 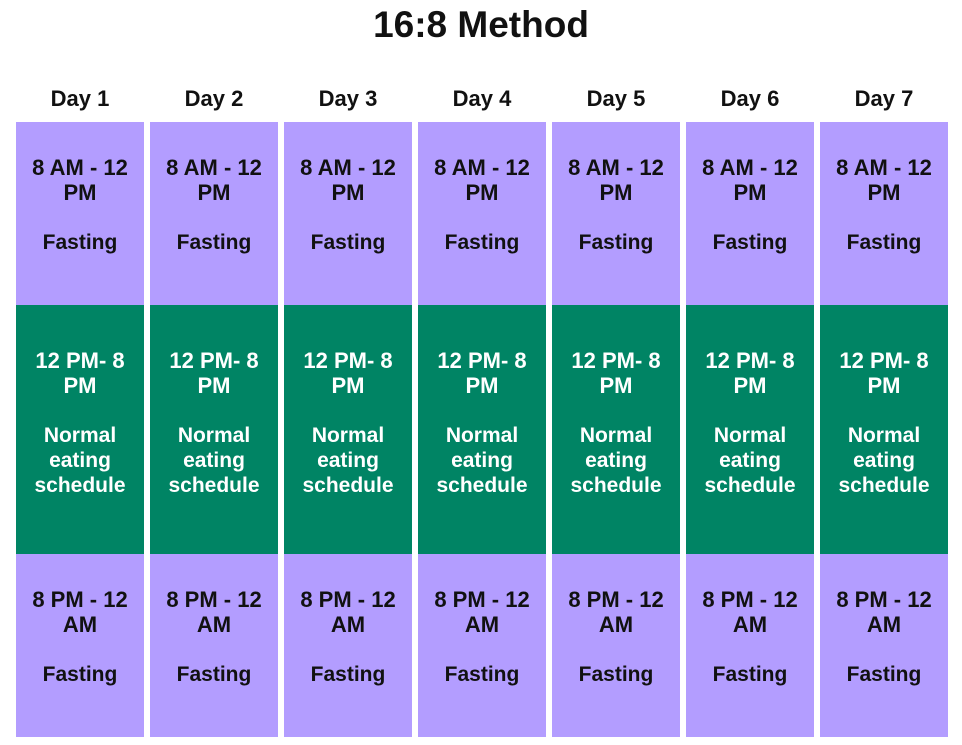 What do you see at coordinates (482, 98) in the screenshot?
I see `day-header: Day 4` at bounding box center [482, 98].